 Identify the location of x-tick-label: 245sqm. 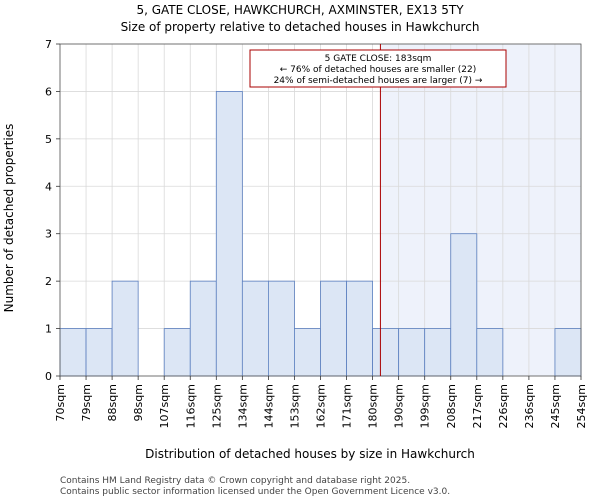
(555, 406).